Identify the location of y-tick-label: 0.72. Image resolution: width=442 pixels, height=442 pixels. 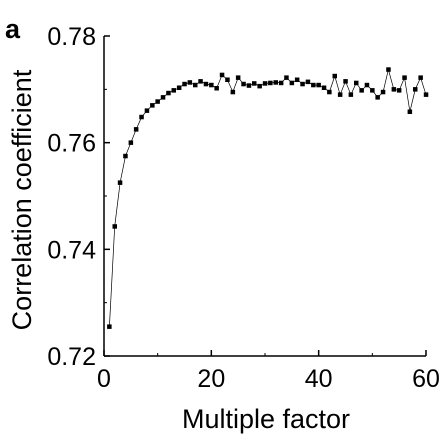
(71, 357).